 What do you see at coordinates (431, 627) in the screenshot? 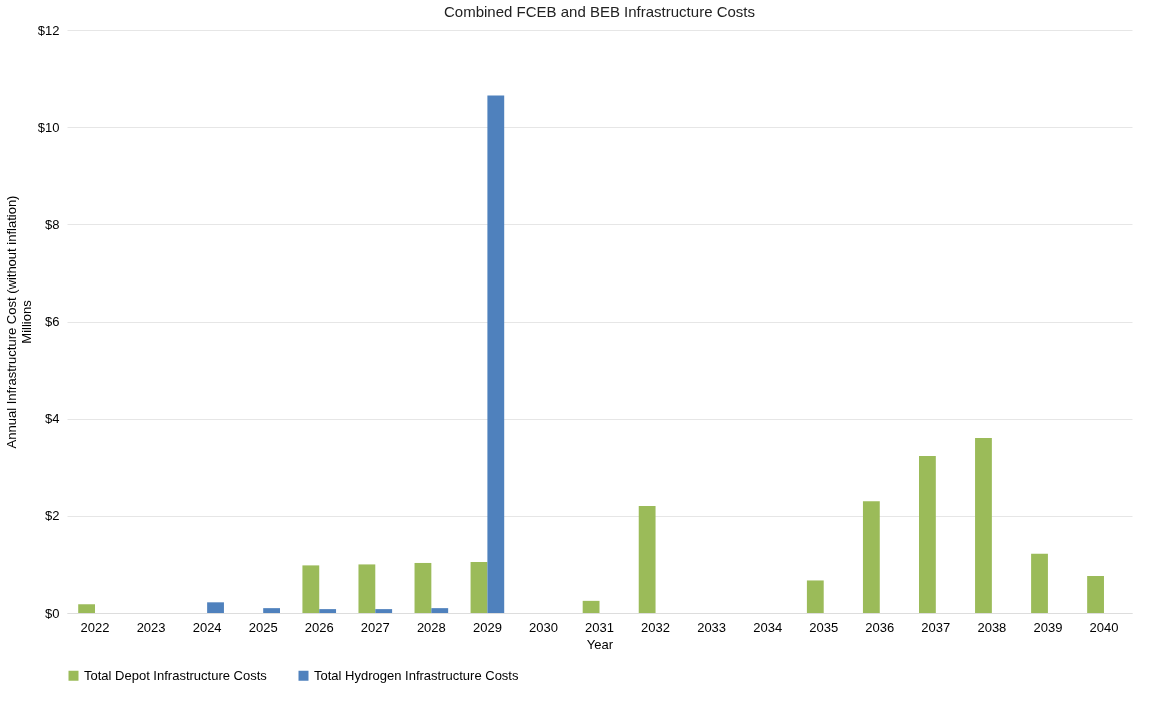
I see `x-tick-label: 2028` at bounding box center [431, 627].